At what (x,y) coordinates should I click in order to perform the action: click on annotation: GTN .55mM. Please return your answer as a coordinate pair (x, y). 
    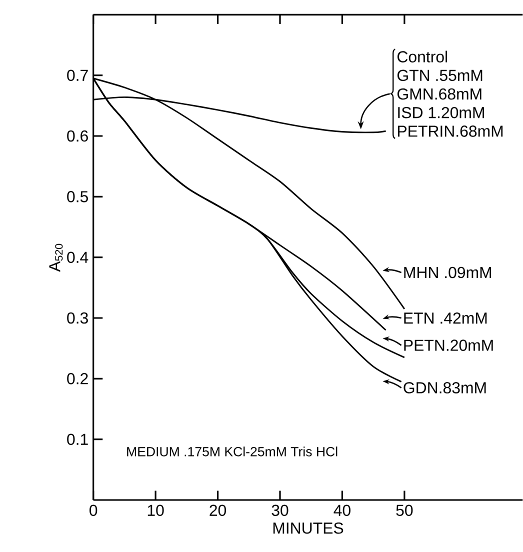
    Looking at the image, I should click on (440, 76).